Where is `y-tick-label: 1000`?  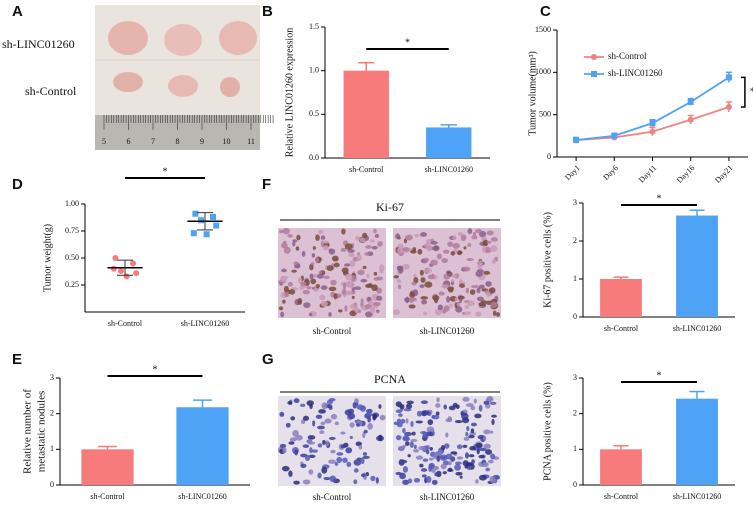 y-tick-label: 1000 is located at coordinates (543, 71).